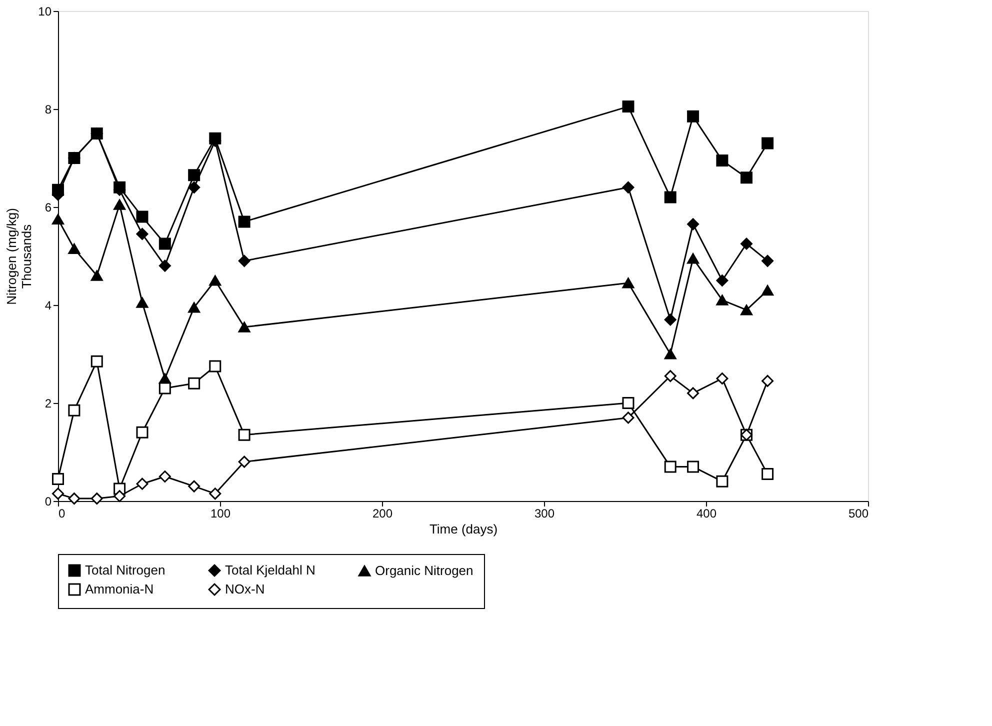 This screenshot has height=726, width=992. Describe the element at coordinates (220, 513) in the screenshot. I see `x-tick-label: 100` at that location.